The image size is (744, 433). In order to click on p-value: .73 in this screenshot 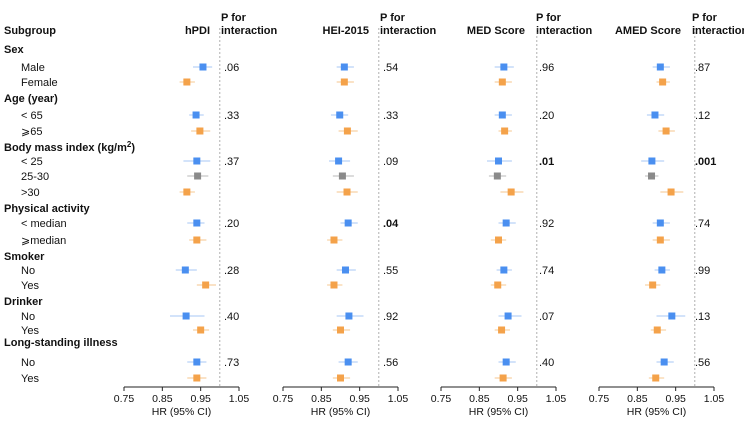, I will do `click(231, 363)`.